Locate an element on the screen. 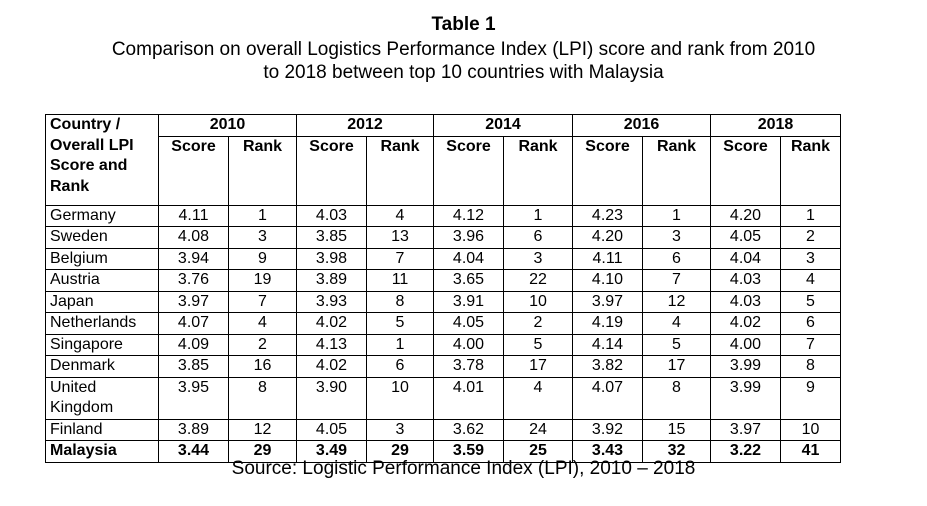  table-row: Malaysia 3.44 29 3.49 29 3.59 25 3.43 32 3.22 41 is located at coordinates (443, 451).